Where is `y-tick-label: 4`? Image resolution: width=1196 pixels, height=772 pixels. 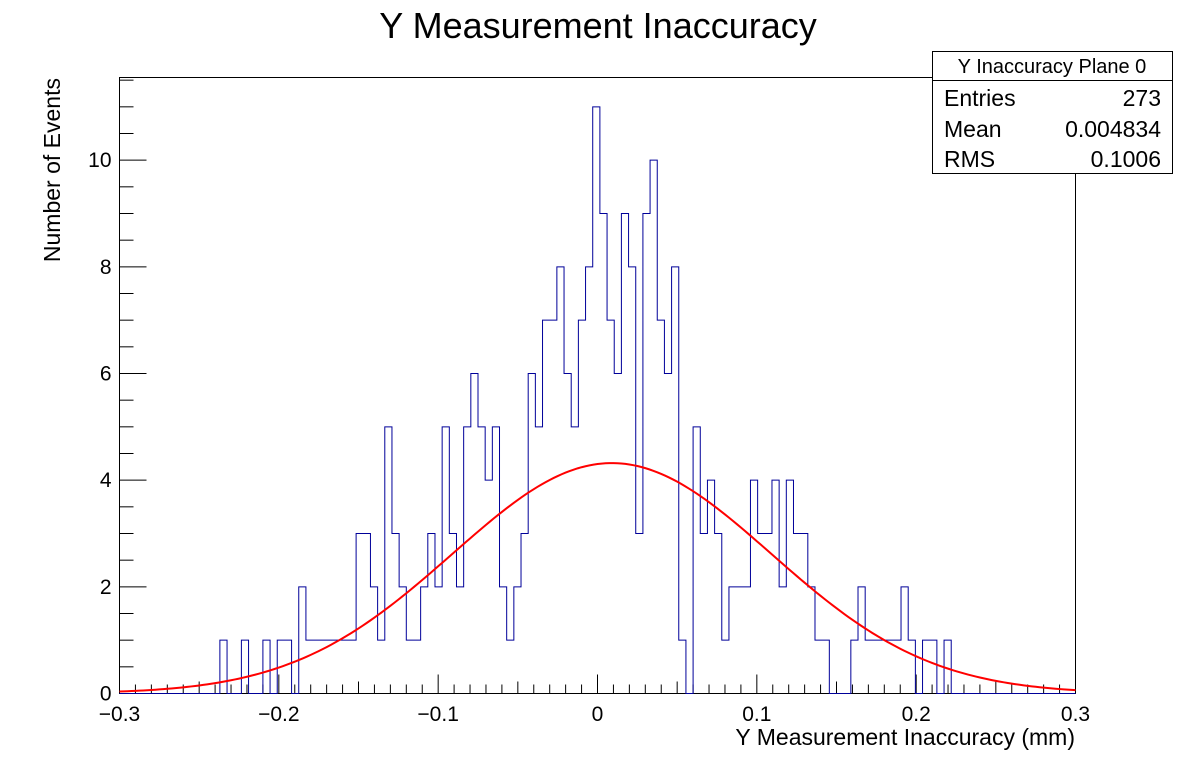
y-tick-label: 4 is located at coordinates (106, 480).